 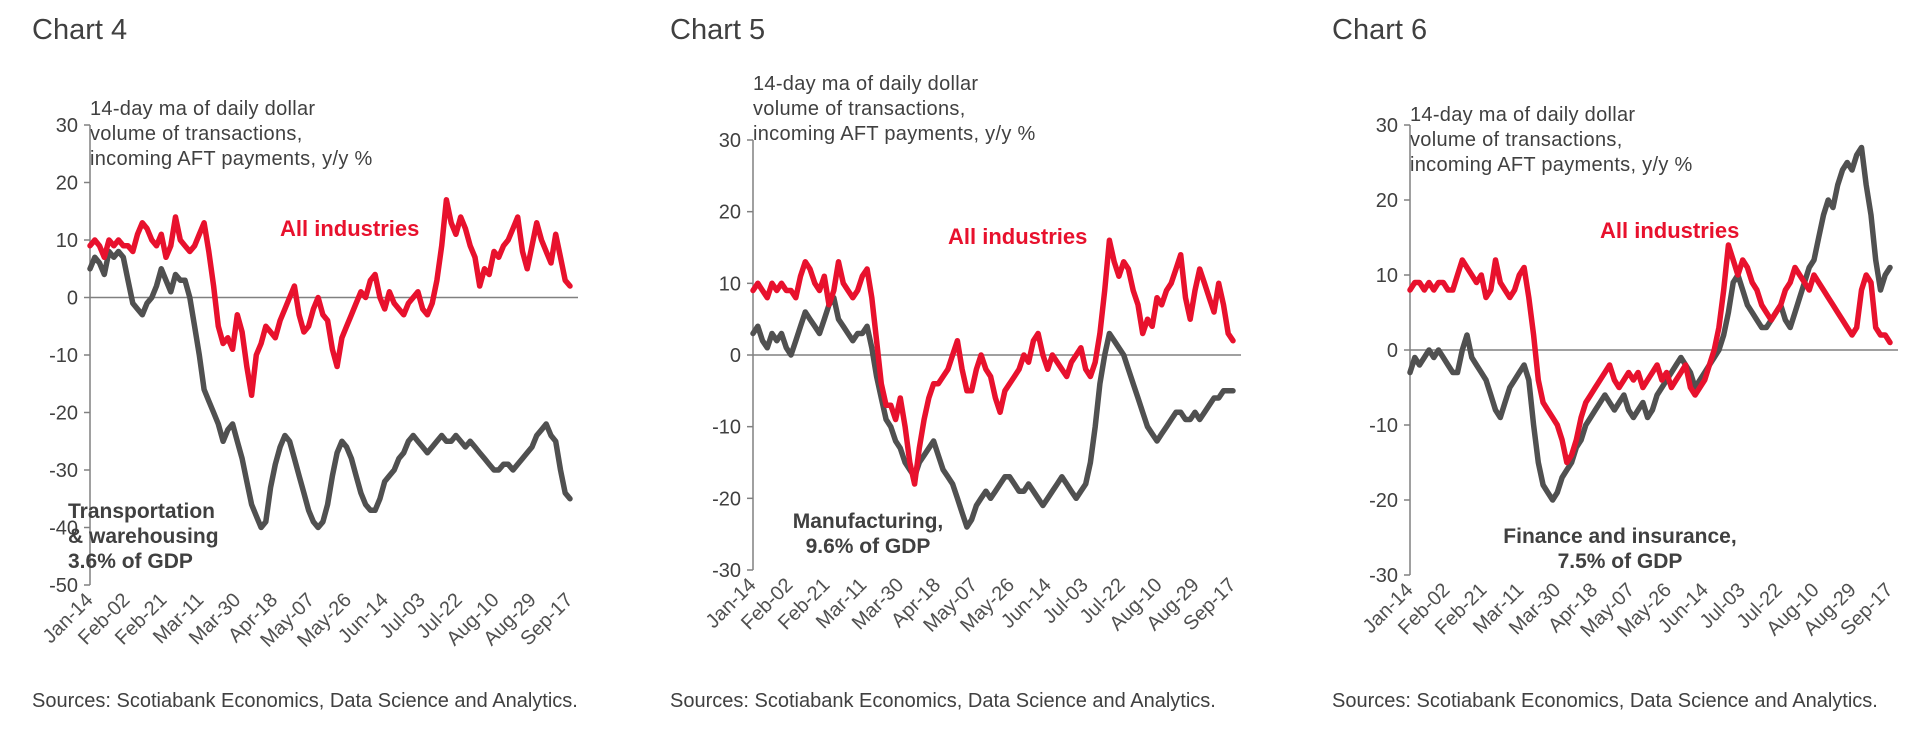 I want to click on sector-label: Transportation & warehousing 3.6% of GDP, so click(x=143, y=536).